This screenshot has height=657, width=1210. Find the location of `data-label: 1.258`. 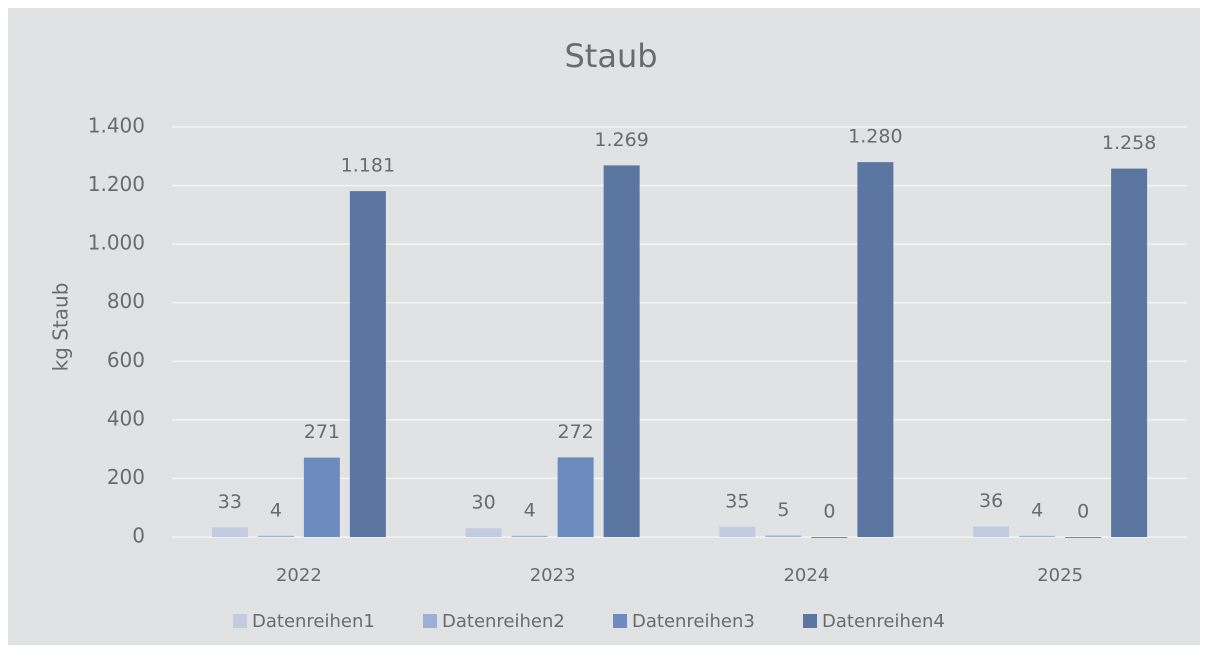

data-label: 1.258 is located at coordinates (1129, 143).